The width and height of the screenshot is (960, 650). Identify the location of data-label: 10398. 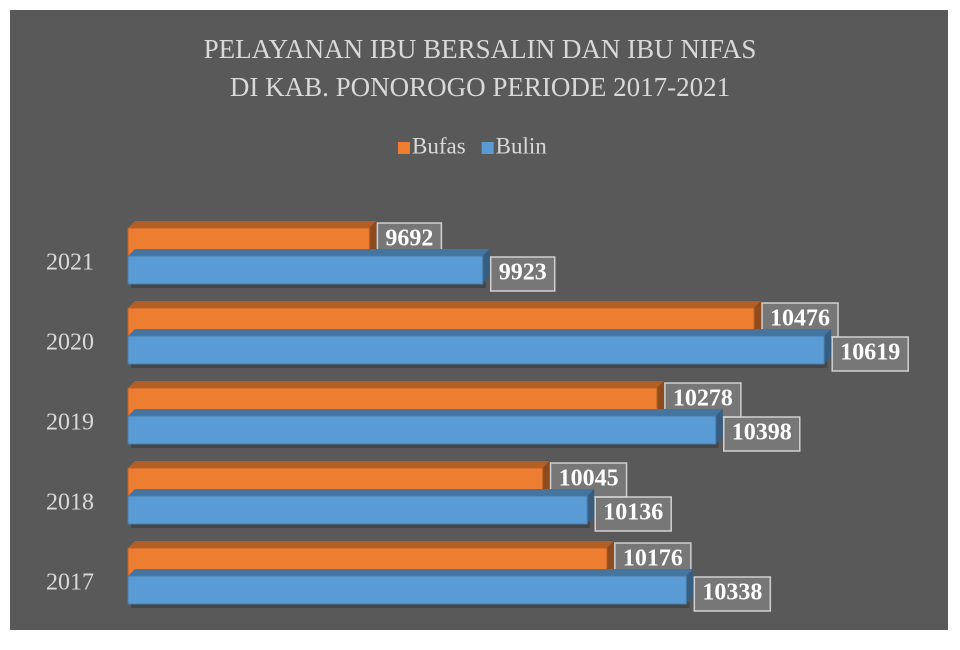
(762, 433).